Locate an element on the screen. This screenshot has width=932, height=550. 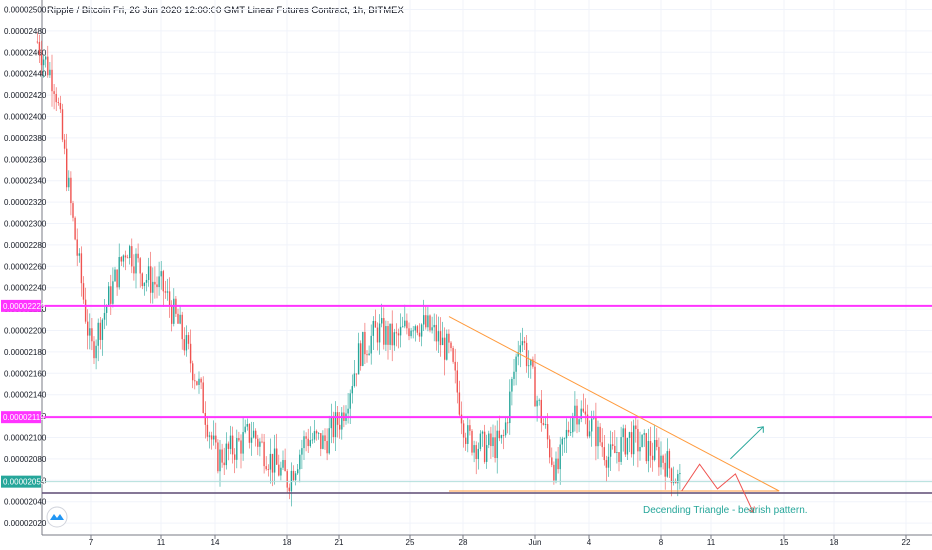
y-tick-label: 0.00002260 is located at coordinates (25, 266).